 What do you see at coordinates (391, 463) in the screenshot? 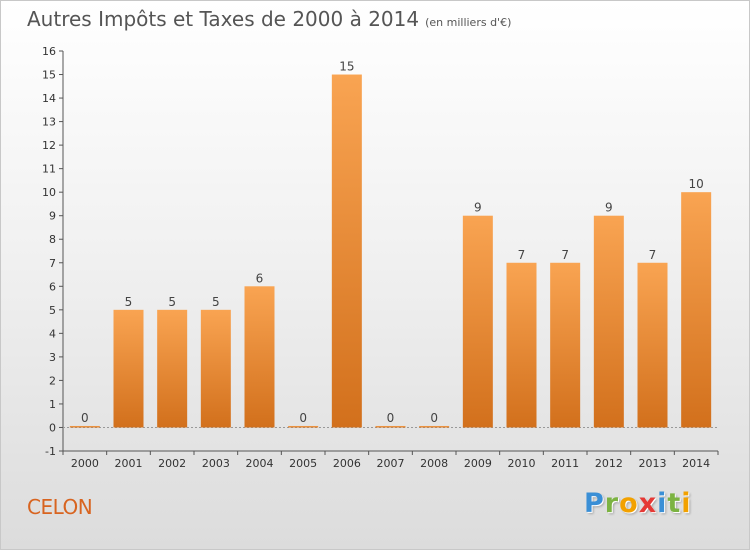
I see `x-tick-label: 2007` at bounding box center [391, 463].